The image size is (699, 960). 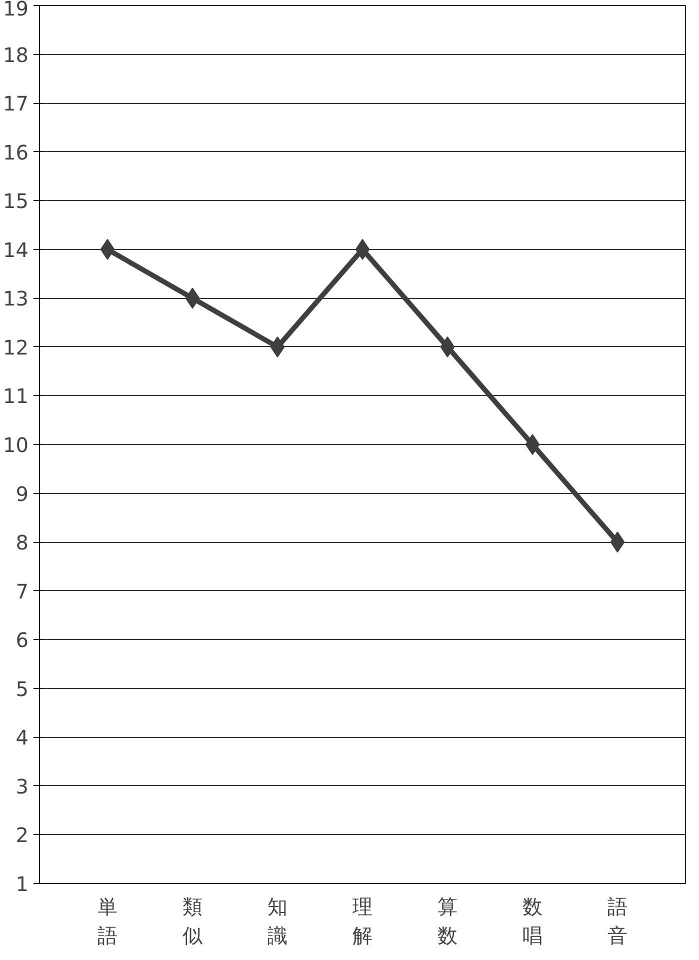 I want to click on point, so click(x=532, y=444).